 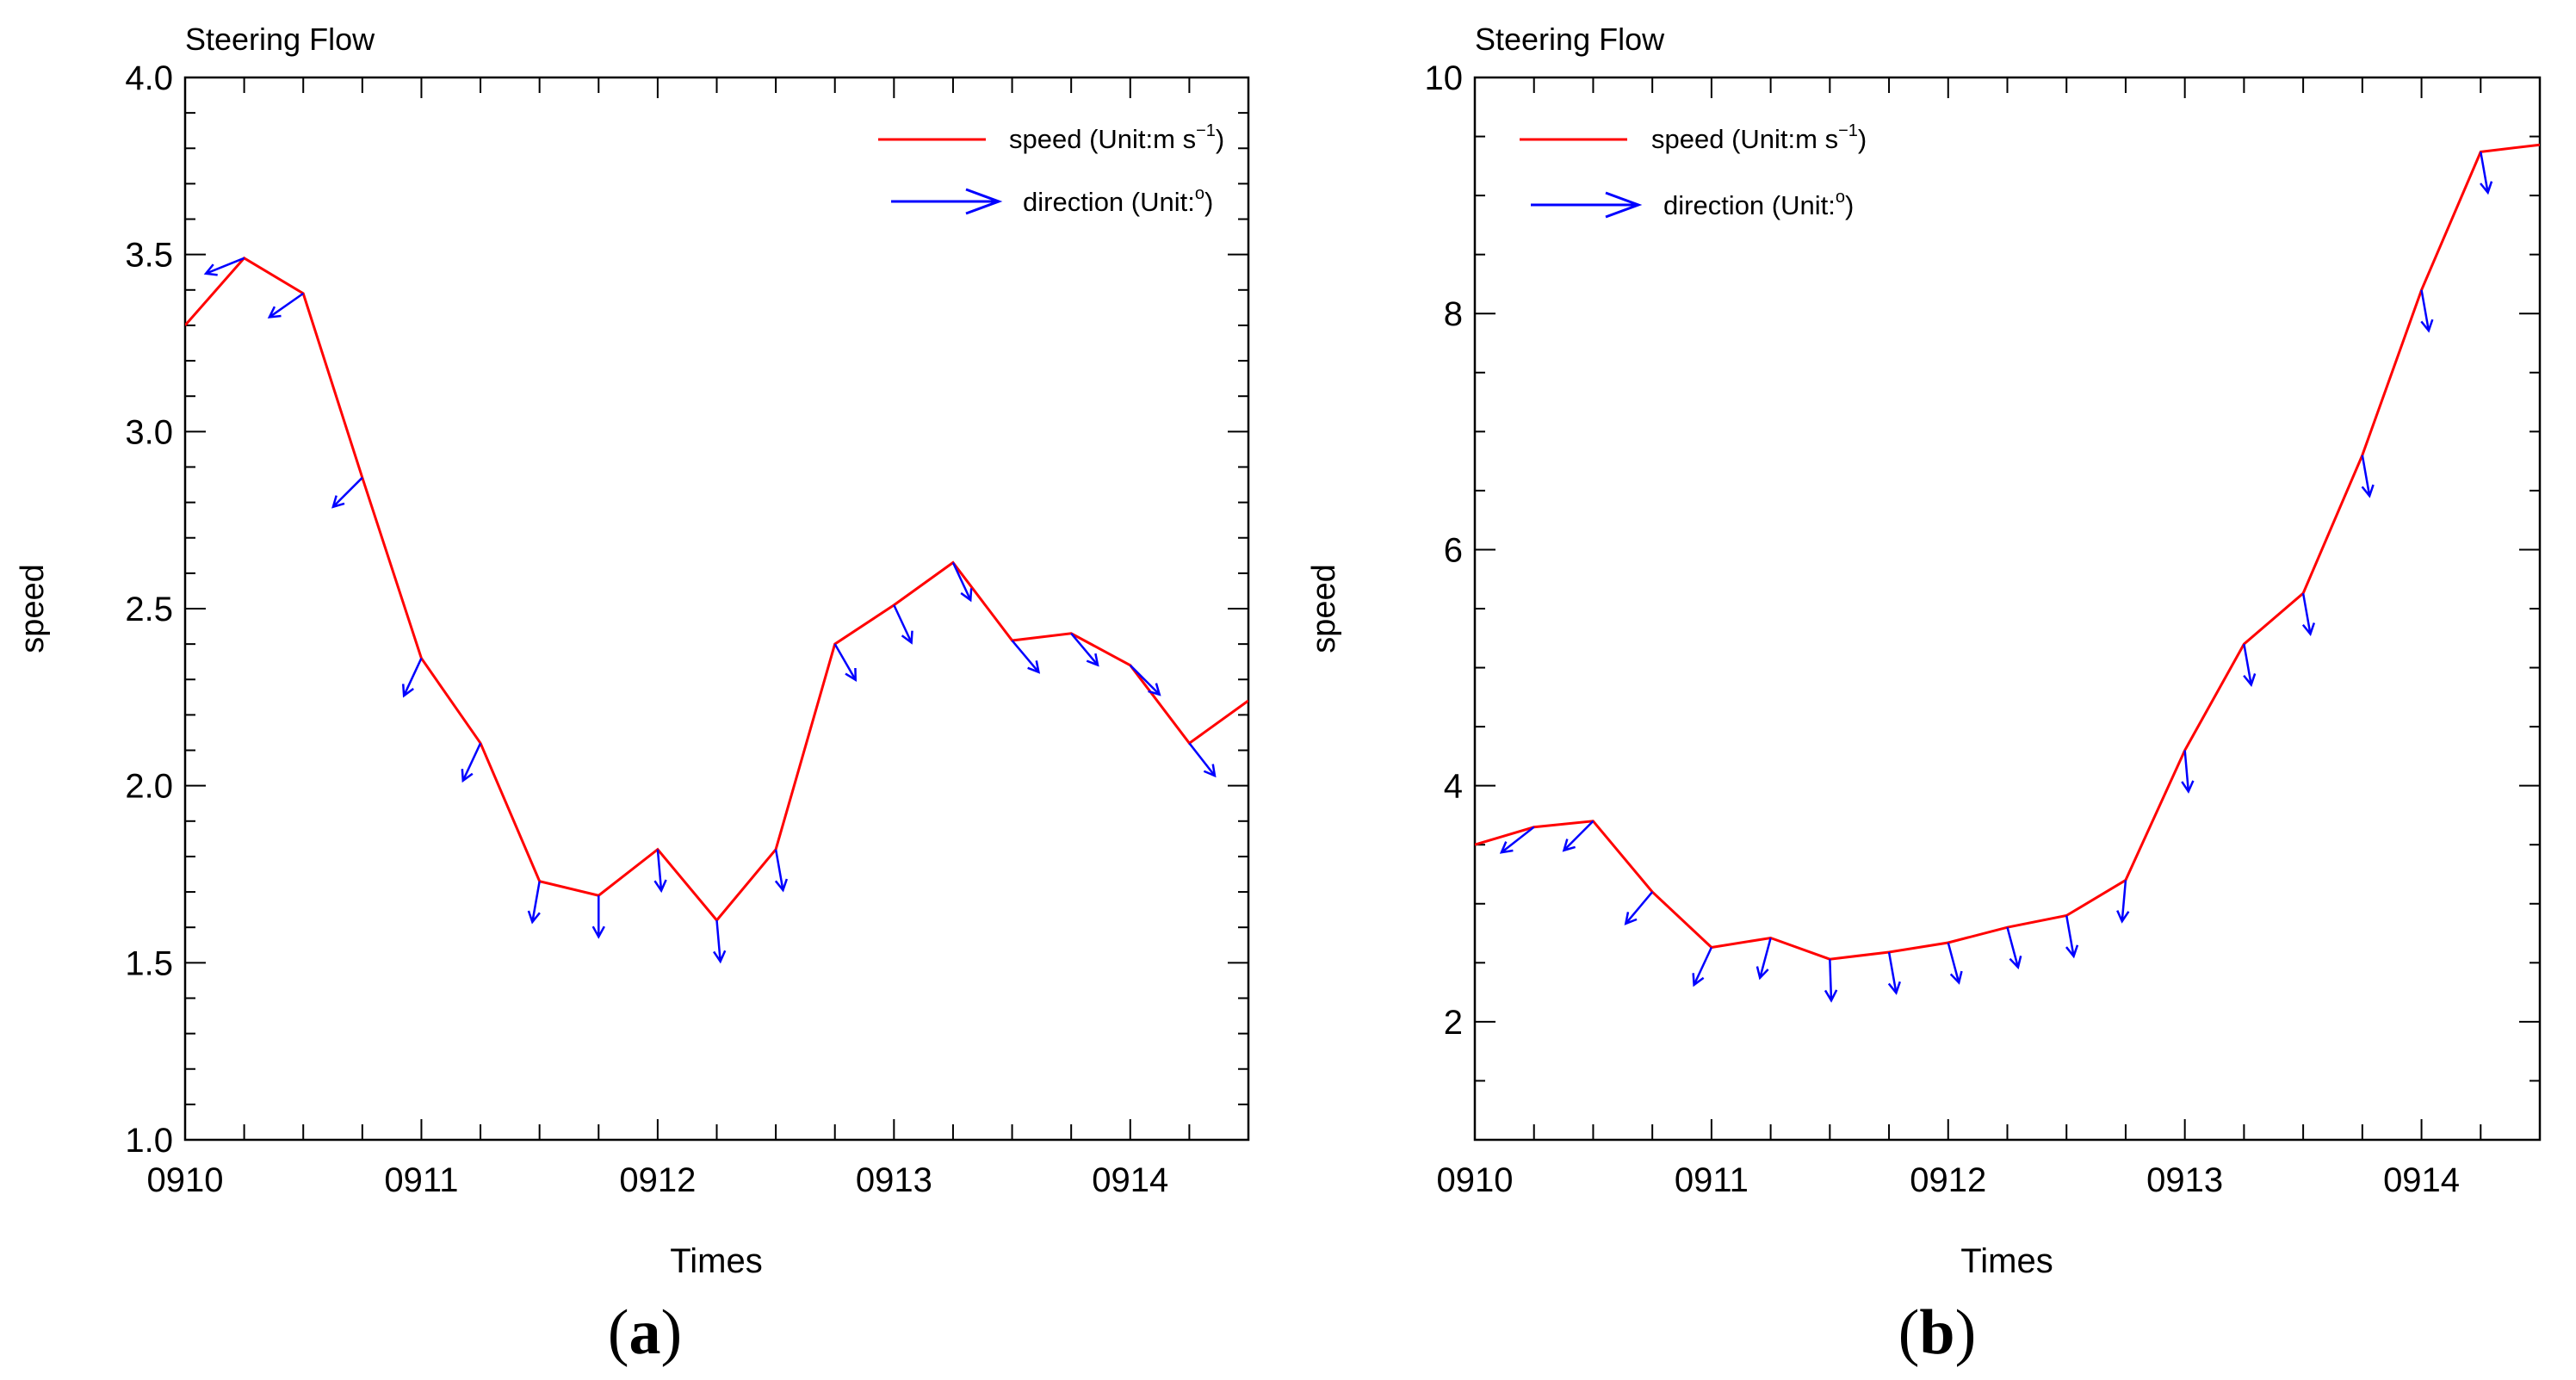 What do you see at coordinates (1454, 550) in the screenshot?
I see `y-tick-label: 6` at bounding box center [1454, 550].